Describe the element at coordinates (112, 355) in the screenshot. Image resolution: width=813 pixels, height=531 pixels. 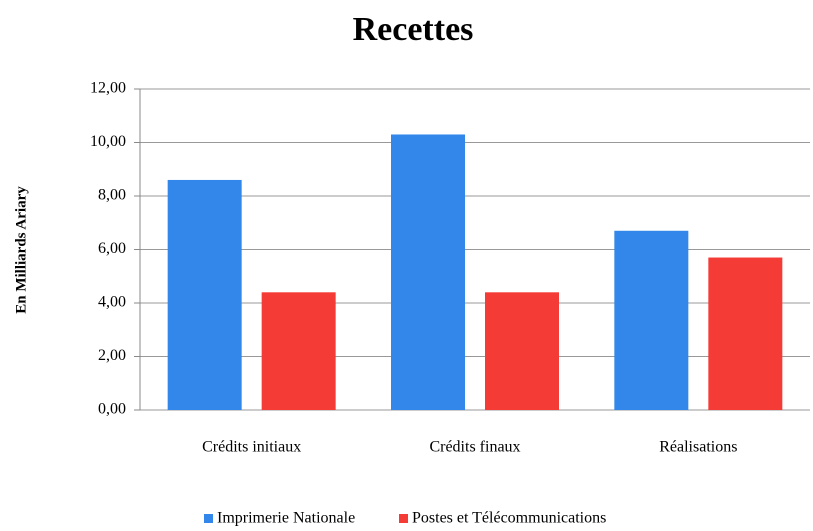
I see `y-tick-label: 2,00` at that location.